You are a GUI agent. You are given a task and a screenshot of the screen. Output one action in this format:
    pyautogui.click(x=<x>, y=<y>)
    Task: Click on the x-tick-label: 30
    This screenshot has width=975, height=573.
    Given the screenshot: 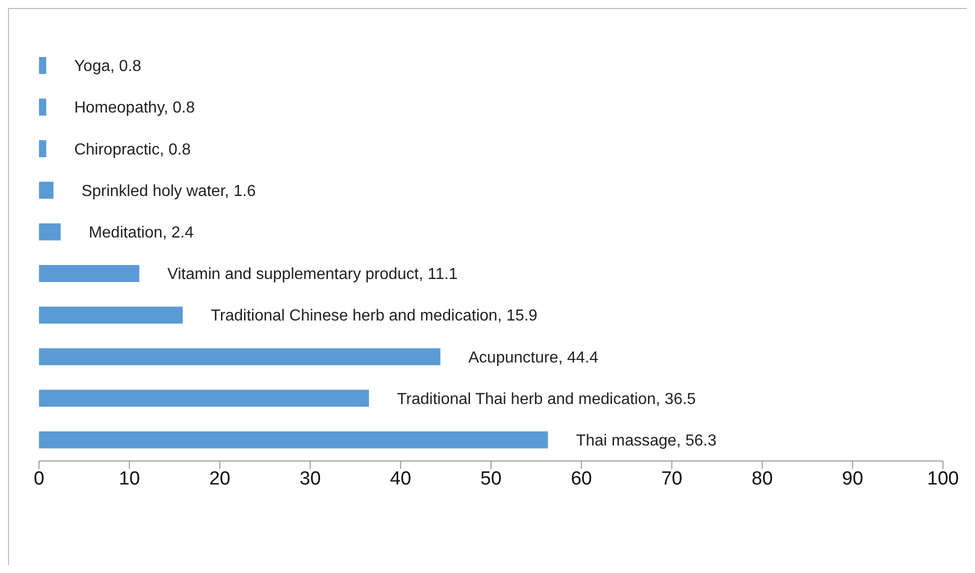 What is the action you would take?
    pyautogui.click(x=310, y=479)
    